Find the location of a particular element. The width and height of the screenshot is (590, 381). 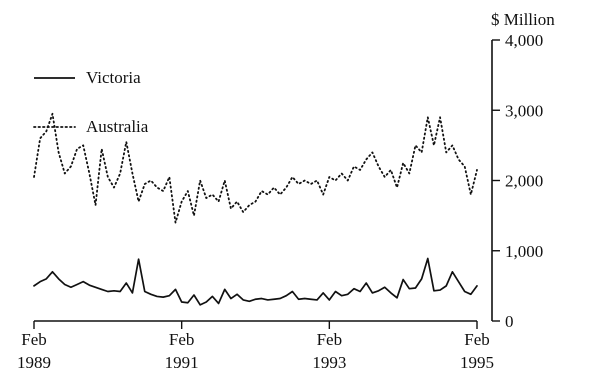

y-tick-label: 2,000 is located at coordinates (524, 181).